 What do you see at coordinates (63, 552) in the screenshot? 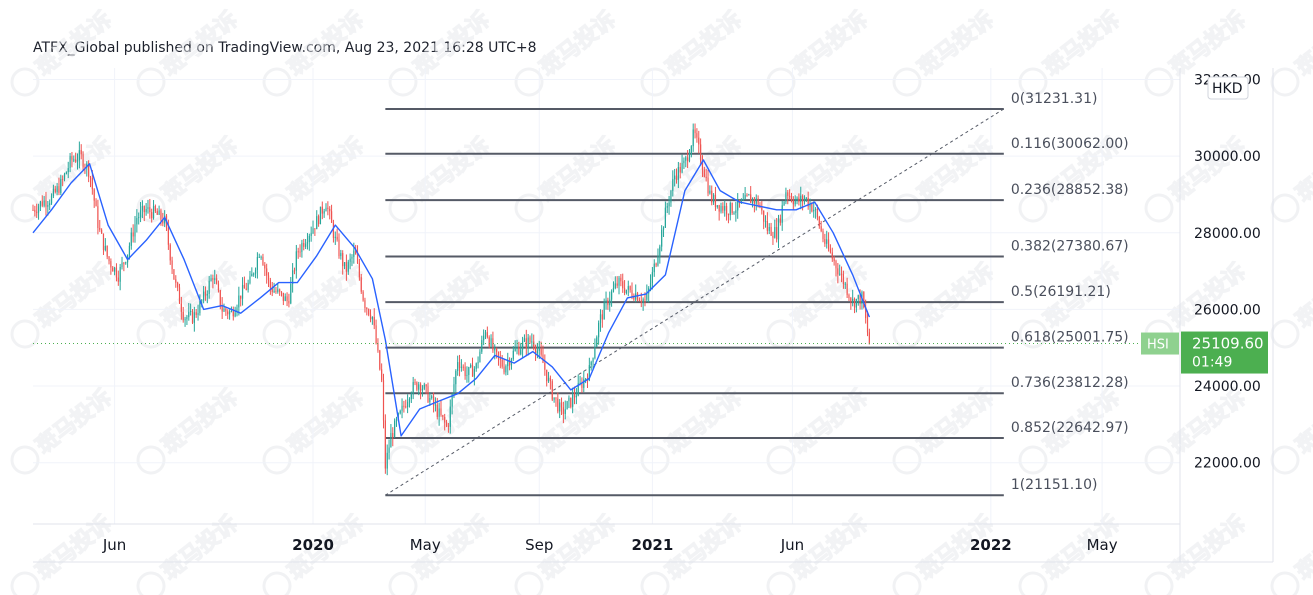
I see `watermark-logo-icon: 斑马投诉` at bounding box center [63, 552].